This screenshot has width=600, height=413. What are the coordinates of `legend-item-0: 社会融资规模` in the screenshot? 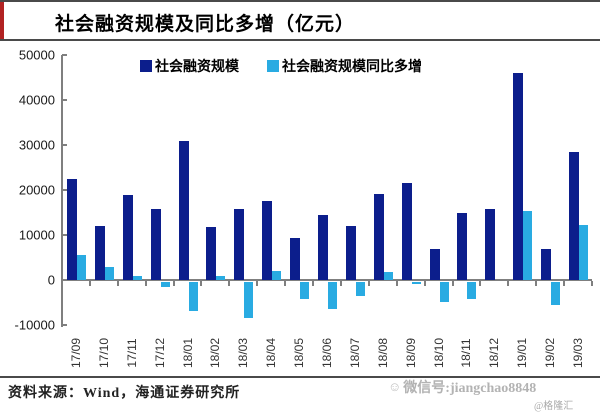 It's located at (189, 66).